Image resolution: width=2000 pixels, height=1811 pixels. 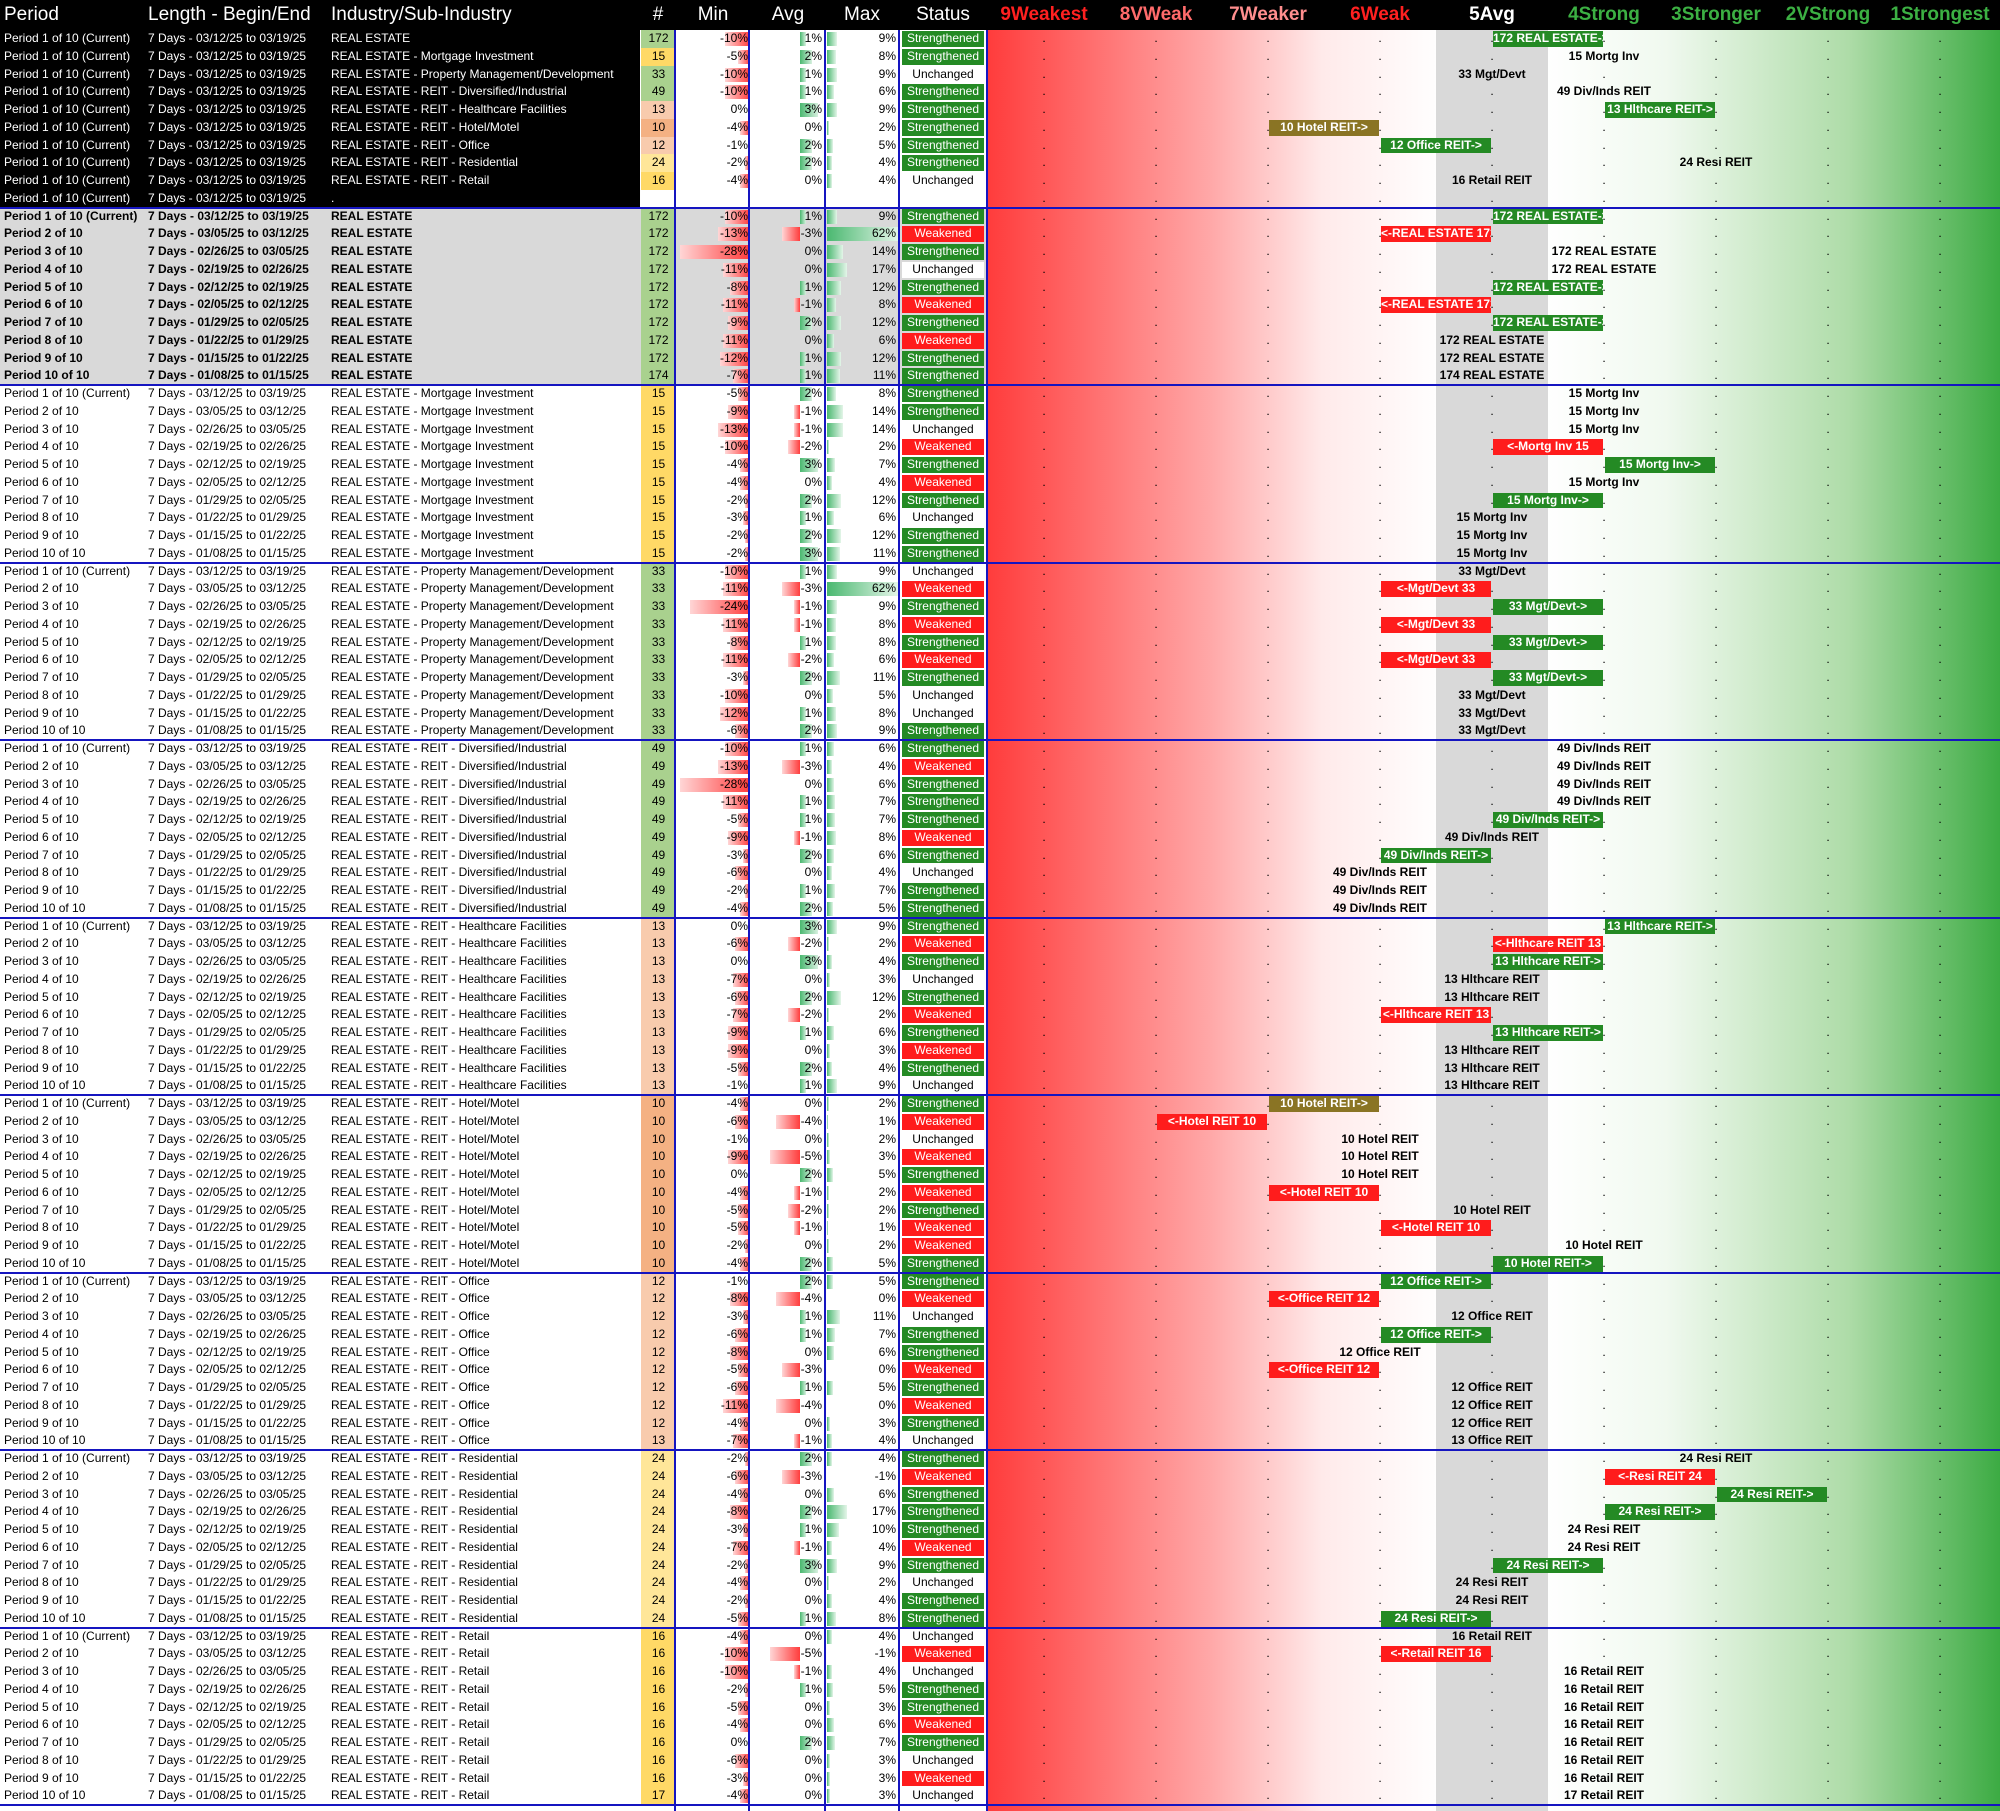 What do you see at coordinates (421, 14) in the screenshot?
I see `header-industry: Industry/Sub-Industry` at bounding box center [421, 14].